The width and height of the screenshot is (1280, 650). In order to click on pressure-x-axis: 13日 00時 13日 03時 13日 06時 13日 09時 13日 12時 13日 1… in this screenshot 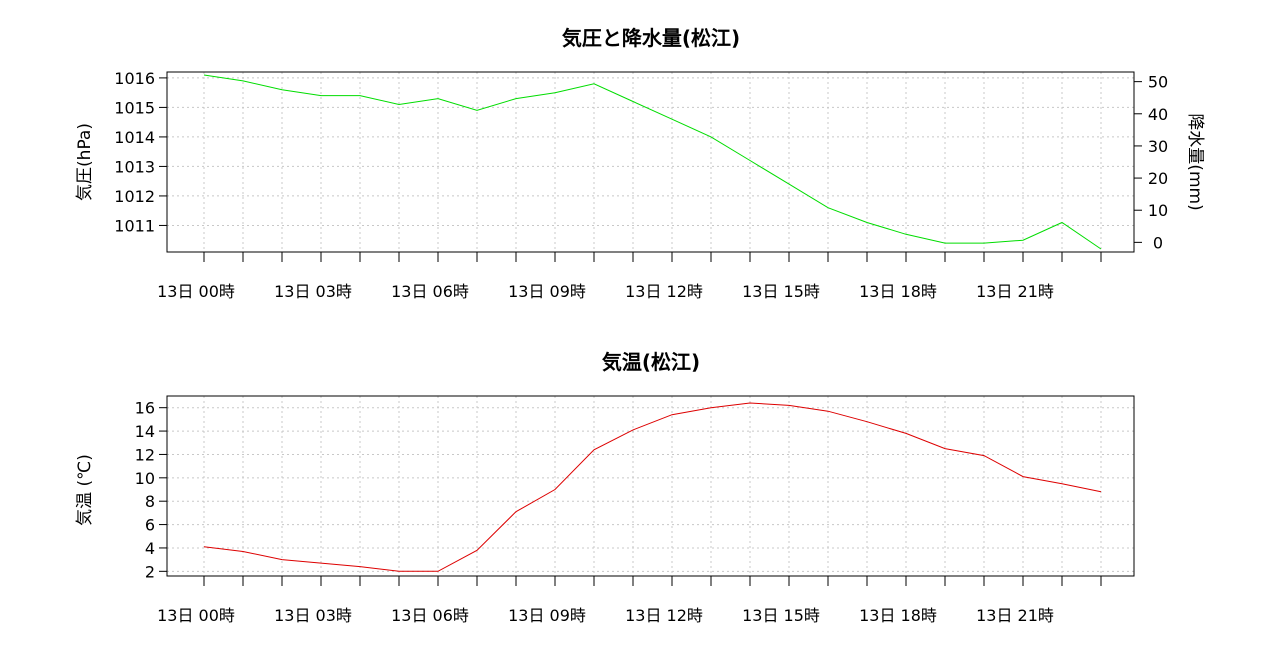, I will do `click(629, 276)`.